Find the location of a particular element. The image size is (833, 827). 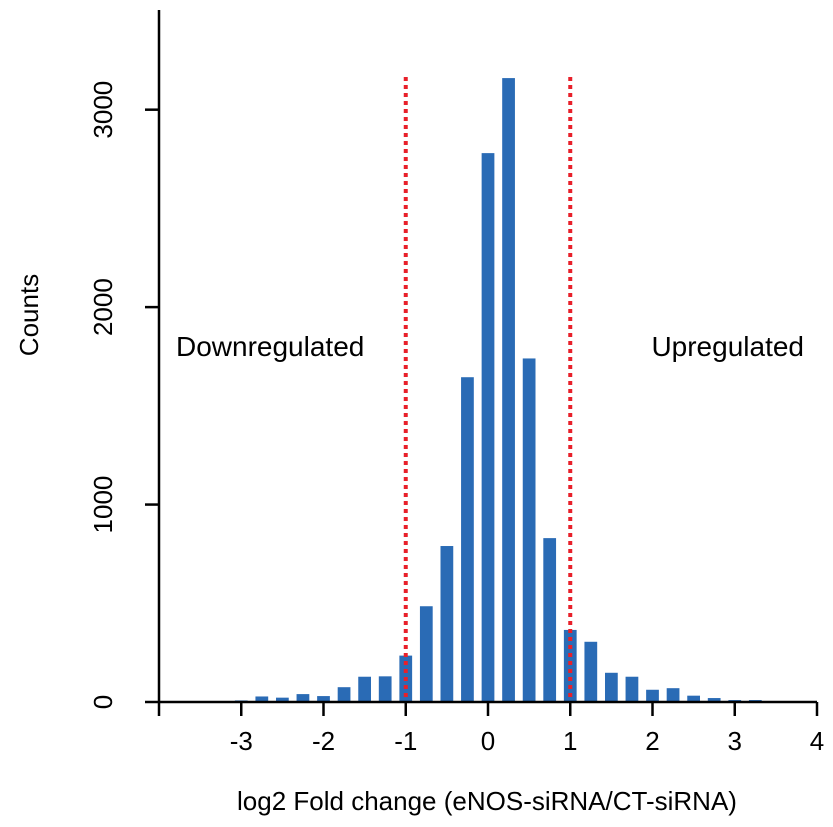

x-tick-label: -2 is located at coordinates (323, 741).